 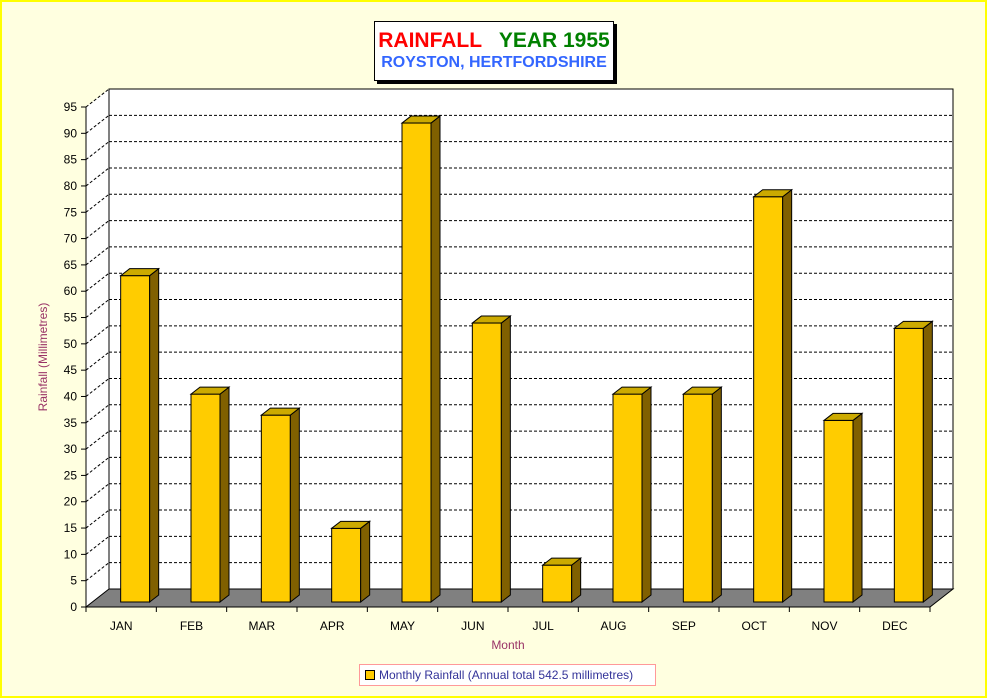 I want to click on bar-top-jan, so click(x=140, y=272).